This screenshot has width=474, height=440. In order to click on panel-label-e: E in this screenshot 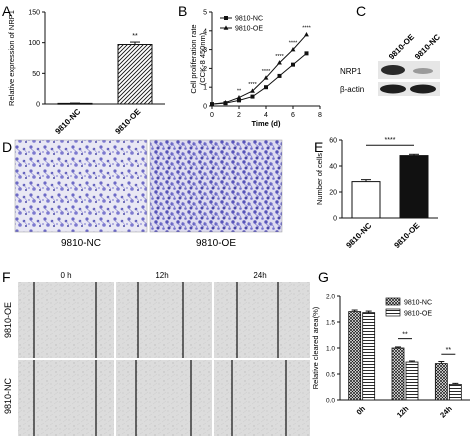, I will do `click(318, 147)`.